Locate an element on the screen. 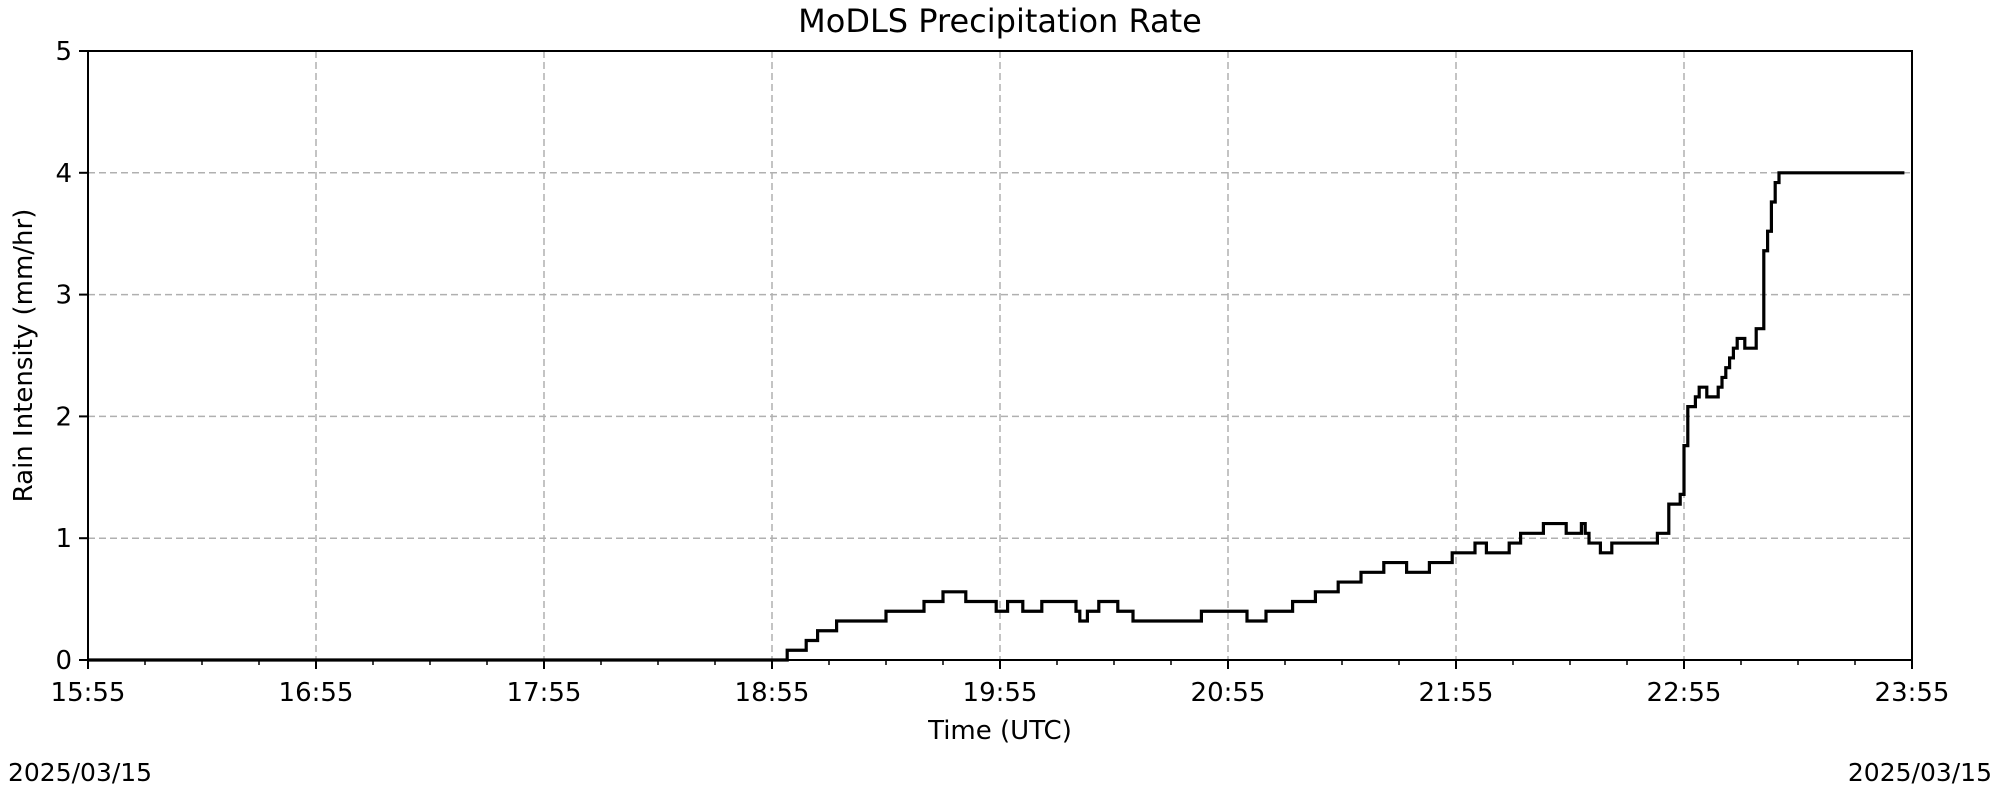 The height and width of the screenshot is (800, 2000). chart-title: MoDLS Precipitation Rate is located at coordinates (1000, 21).